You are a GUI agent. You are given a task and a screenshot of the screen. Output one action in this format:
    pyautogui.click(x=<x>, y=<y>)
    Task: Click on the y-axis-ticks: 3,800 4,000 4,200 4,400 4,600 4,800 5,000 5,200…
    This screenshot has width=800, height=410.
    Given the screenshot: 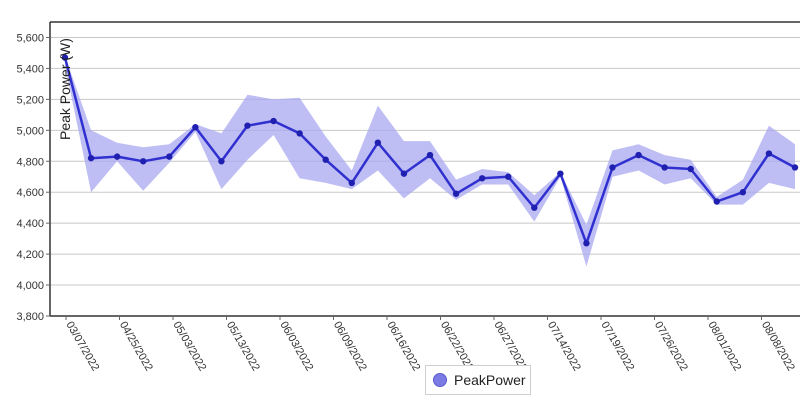 What is the action you would take?
    pyautogui.click(x=33, y=177)
    